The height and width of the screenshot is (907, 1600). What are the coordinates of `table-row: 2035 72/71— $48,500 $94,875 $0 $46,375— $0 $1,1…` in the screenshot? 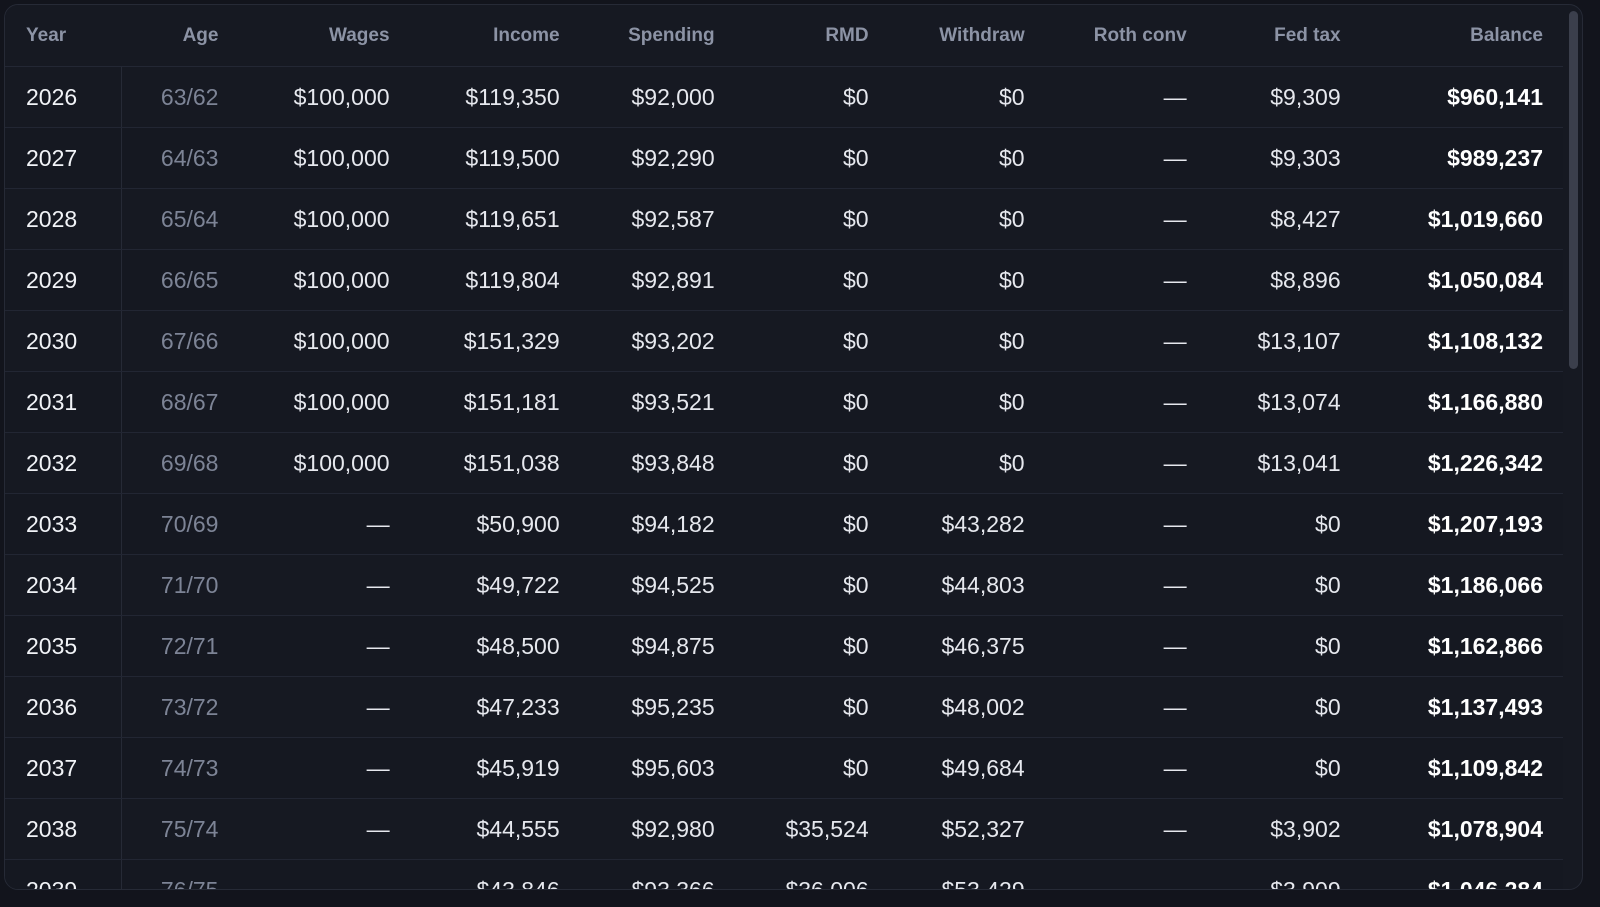 It's located at (784, 646).